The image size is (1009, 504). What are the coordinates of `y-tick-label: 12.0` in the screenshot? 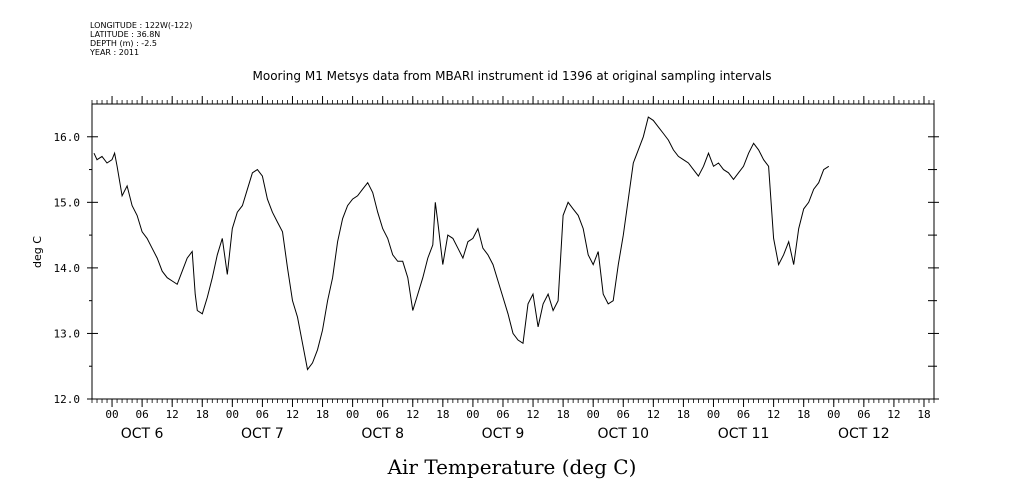 It's located at (67, 399).